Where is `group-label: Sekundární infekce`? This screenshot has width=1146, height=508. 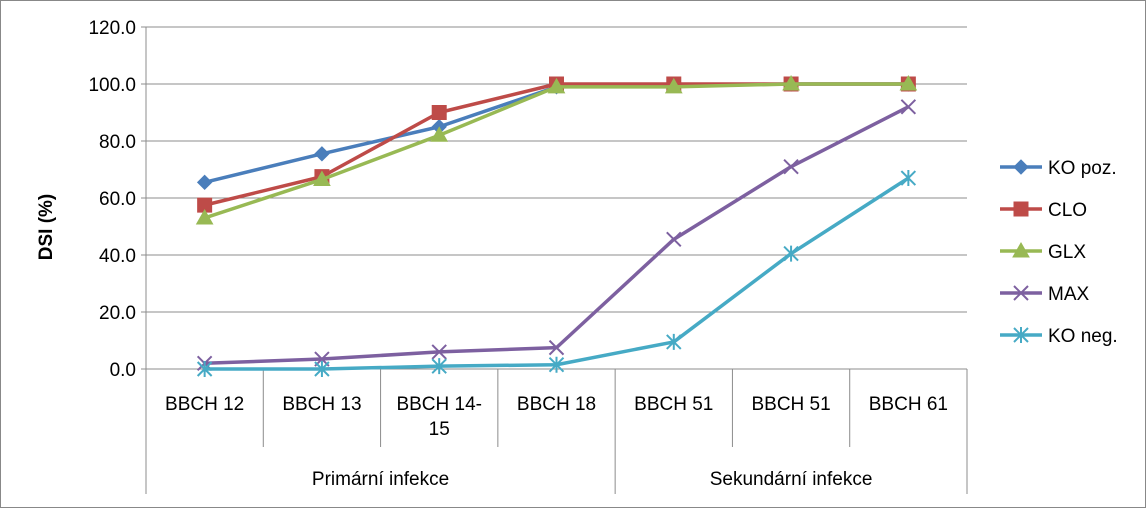 group-label: Sekundární infekce is located at coordinates (791, 479).